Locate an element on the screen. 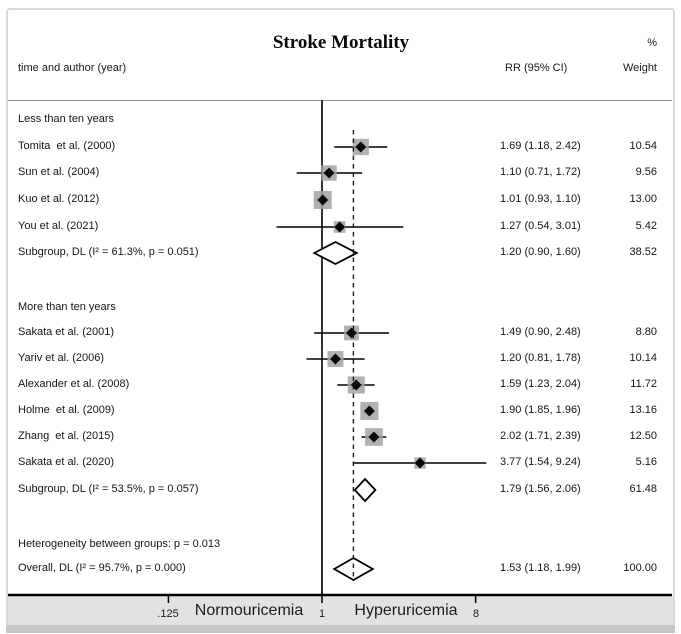 This screenshot has height=634, width=681. overall-summary-diamond is located at coordinates (353, 569).